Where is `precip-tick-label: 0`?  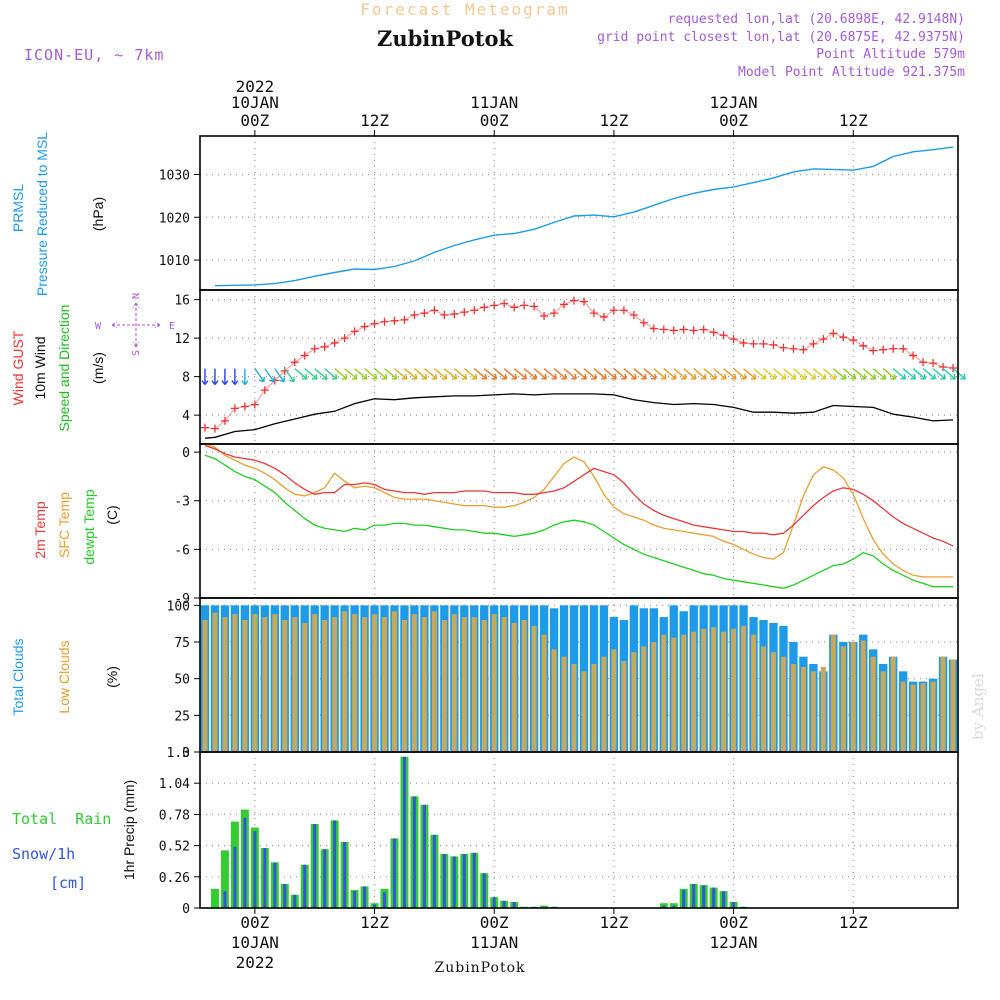 precip-tick-label: 0 is located at coordinates (186, 909).